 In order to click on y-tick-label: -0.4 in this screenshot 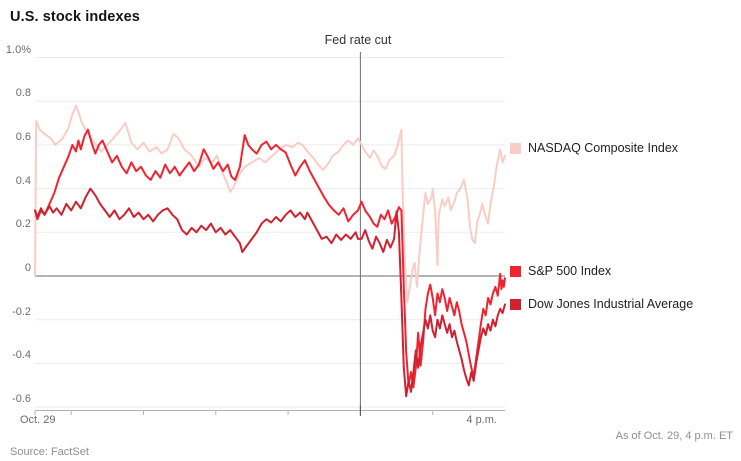, I will do `click(21, 355)`.